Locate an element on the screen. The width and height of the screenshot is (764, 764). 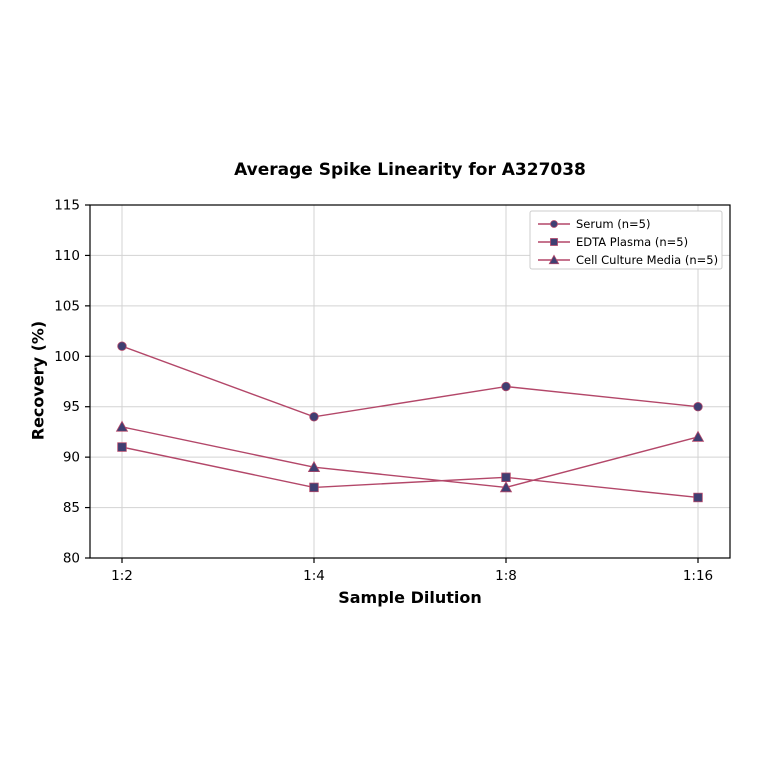
x-tick-label: 1:4 is located at coordinates (314, 576).